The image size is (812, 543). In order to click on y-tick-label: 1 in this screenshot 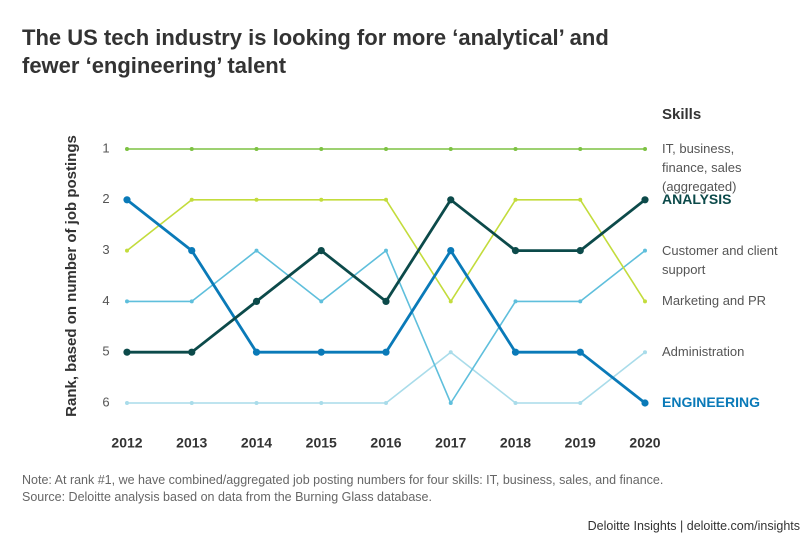, I will do `click(105, 147)`.